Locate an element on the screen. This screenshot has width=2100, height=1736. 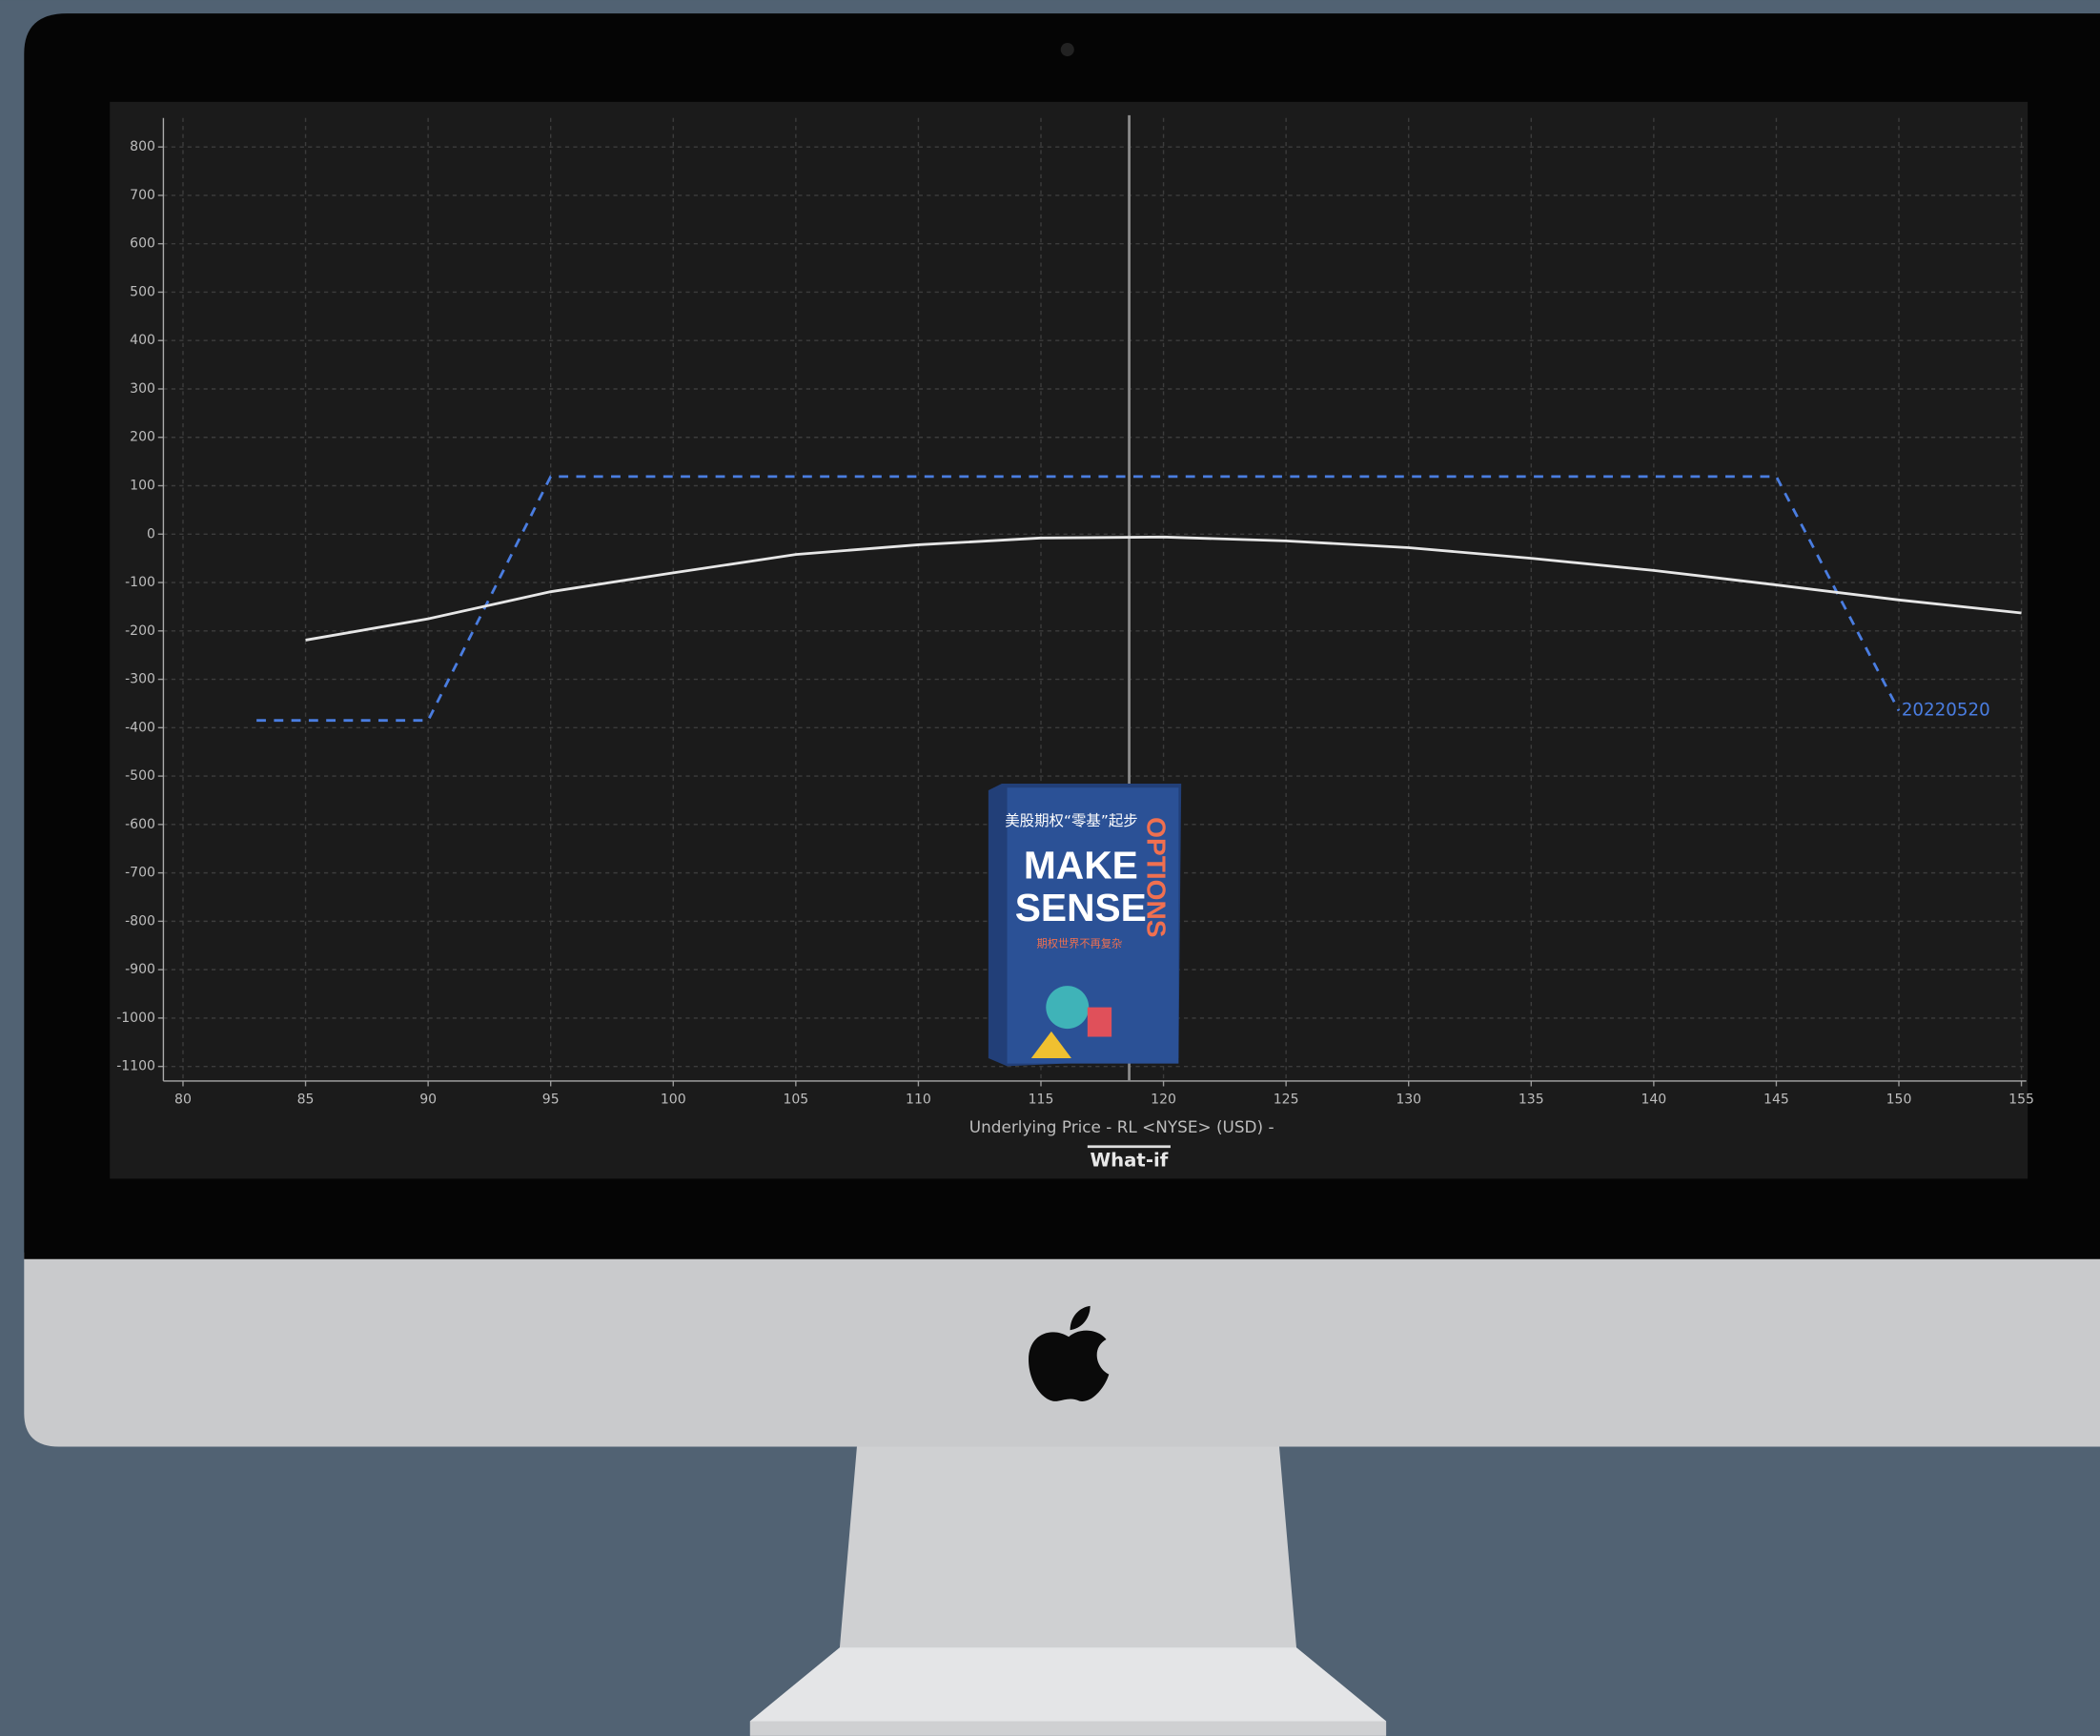
book-subtitle: 期权世界不再复杂 is located at coordinates (1080, 943).